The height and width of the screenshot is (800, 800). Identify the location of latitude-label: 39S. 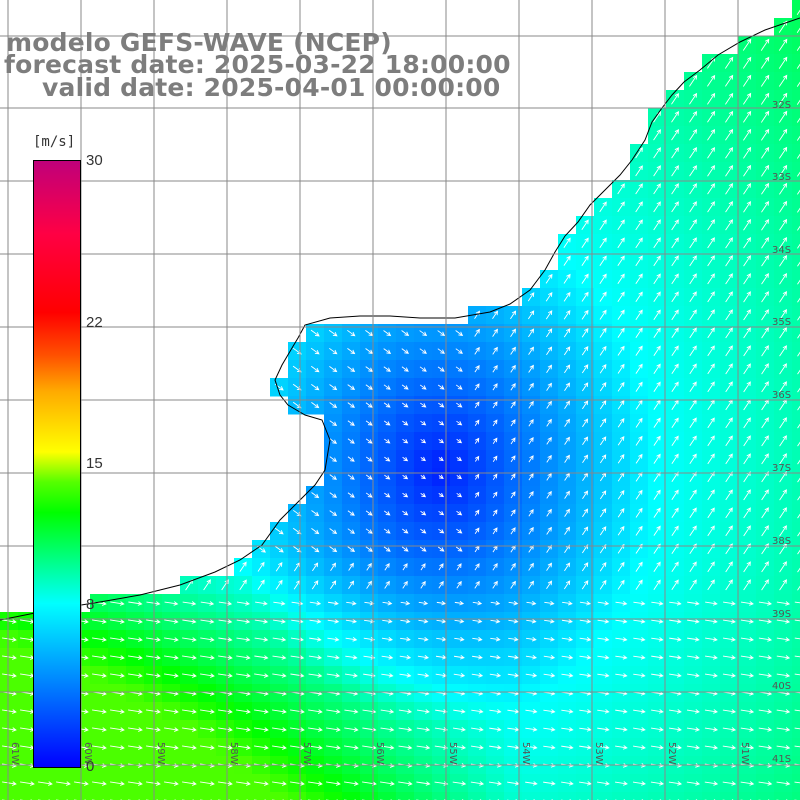
(782, 614).